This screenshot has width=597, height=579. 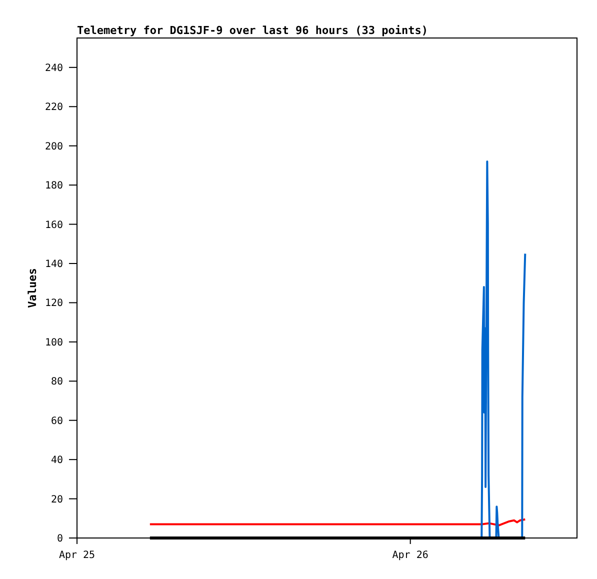 What do you see at coordinates (53, 342) in the screenshot?
I see `y-tick-label: 100` at bounding box center [53, 342].